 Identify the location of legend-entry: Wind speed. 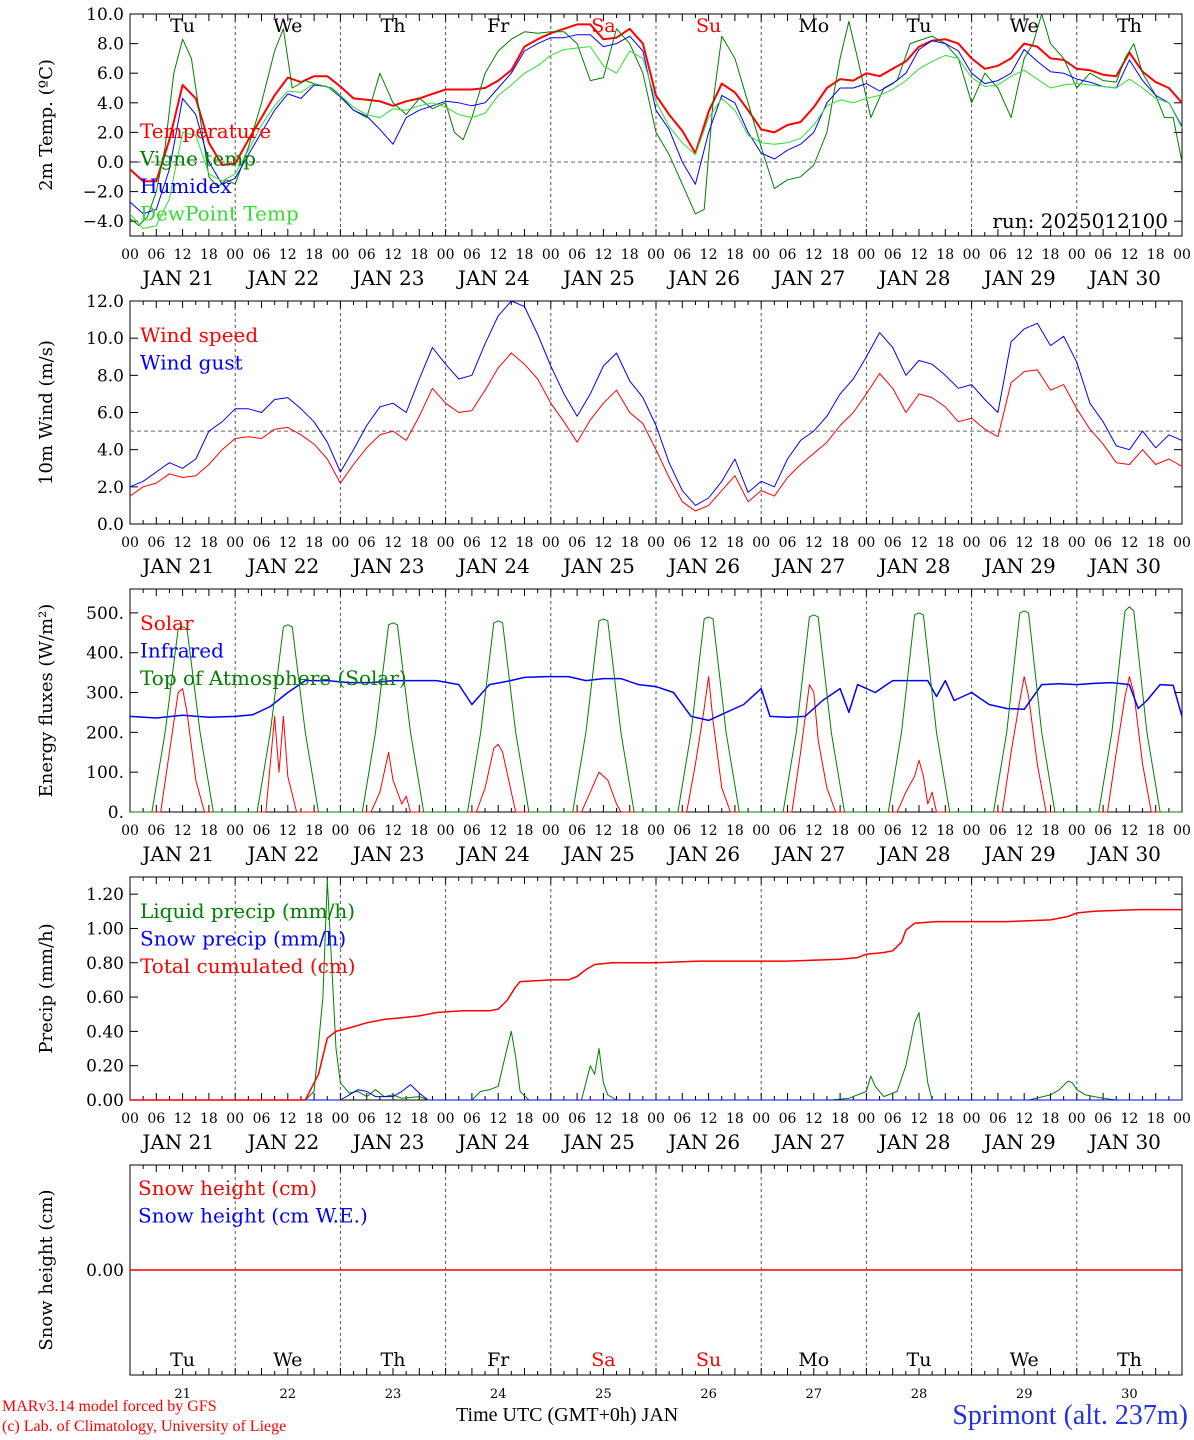
(199, 335).